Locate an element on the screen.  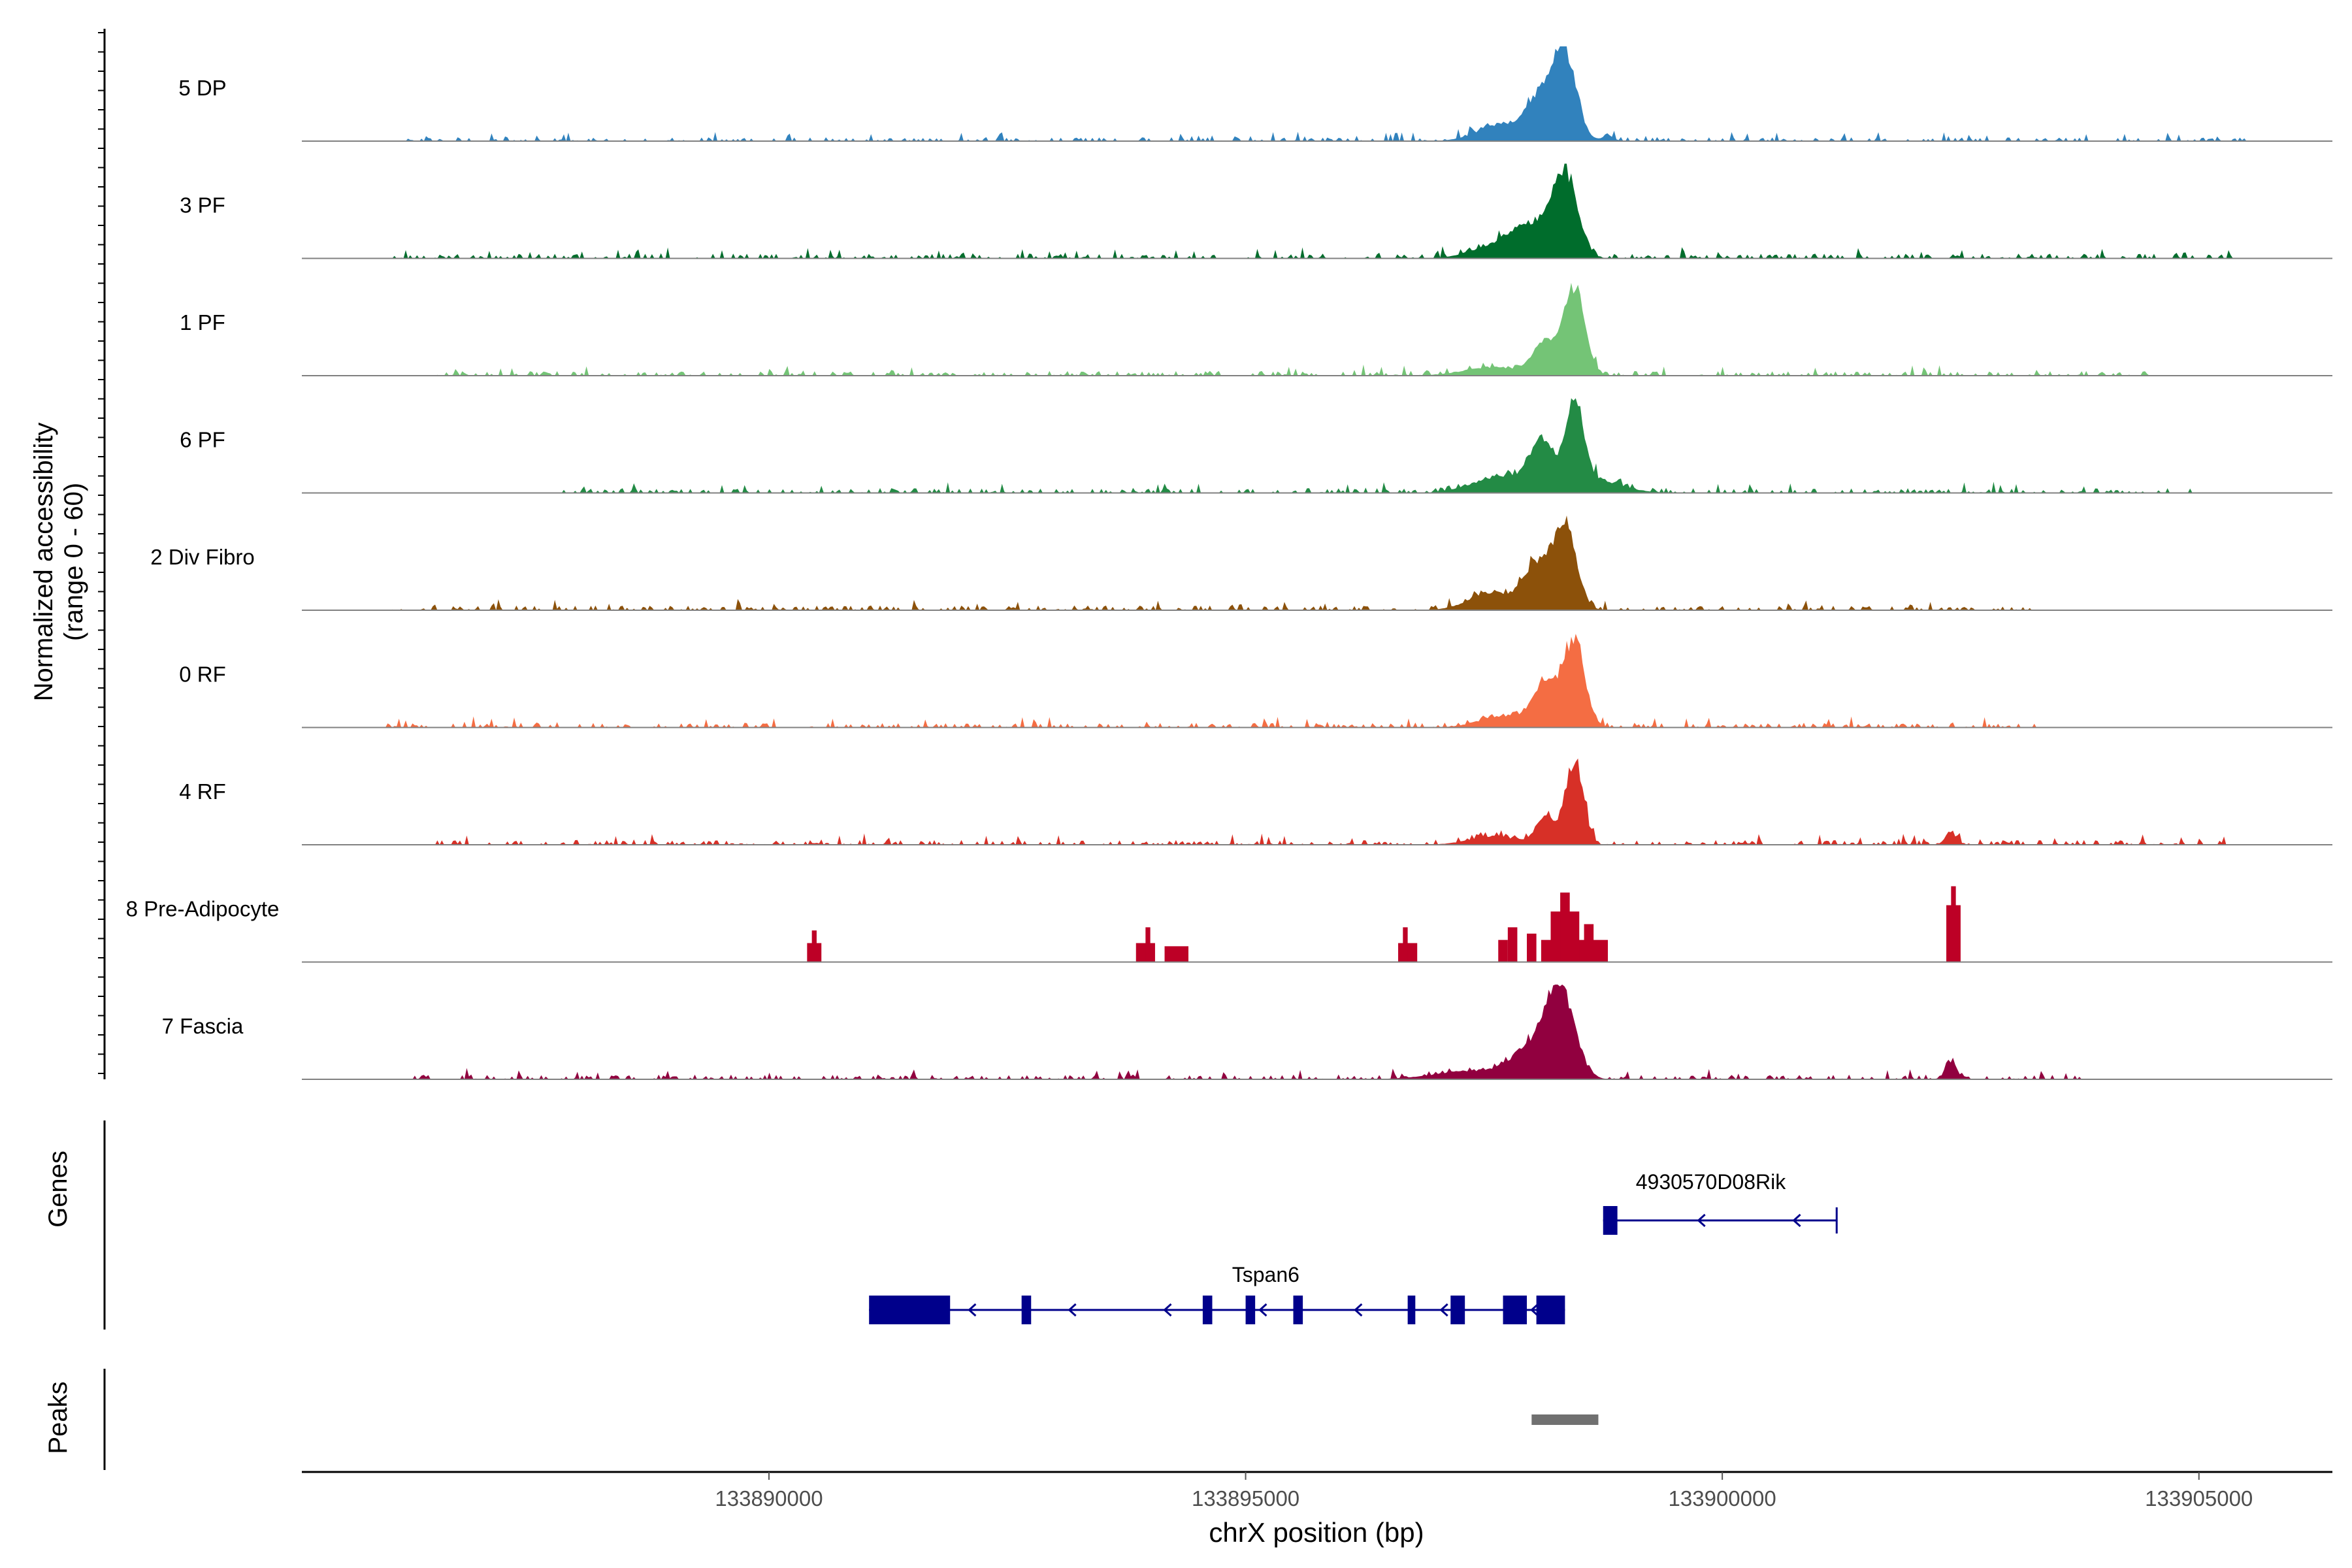
track-7-fascia: 7 Fascia is located at coordinates (1247, 1032).